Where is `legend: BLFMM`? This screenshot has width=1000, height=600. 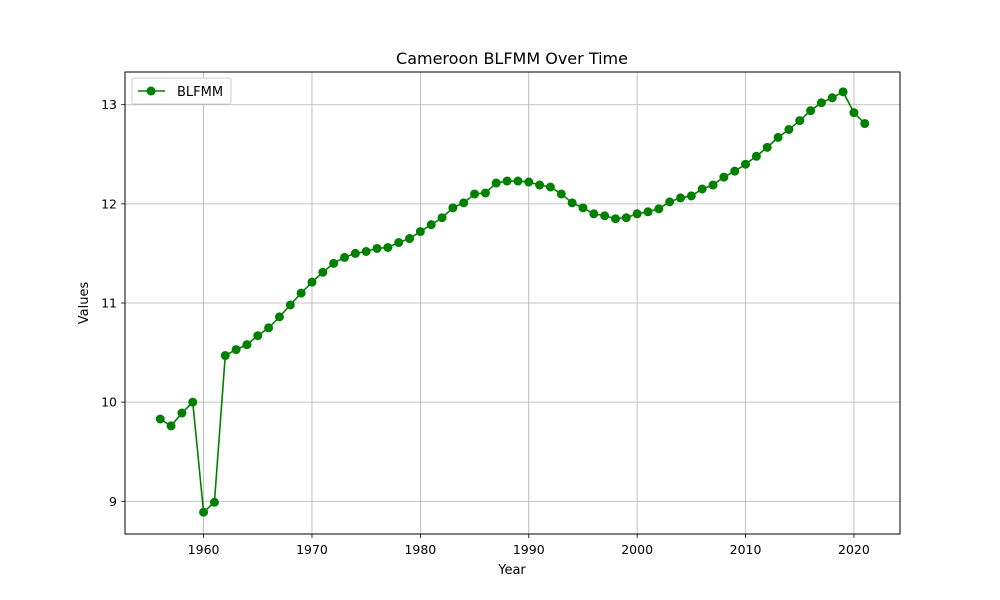 legend: BLFMM is located at coordinates (181, 91).